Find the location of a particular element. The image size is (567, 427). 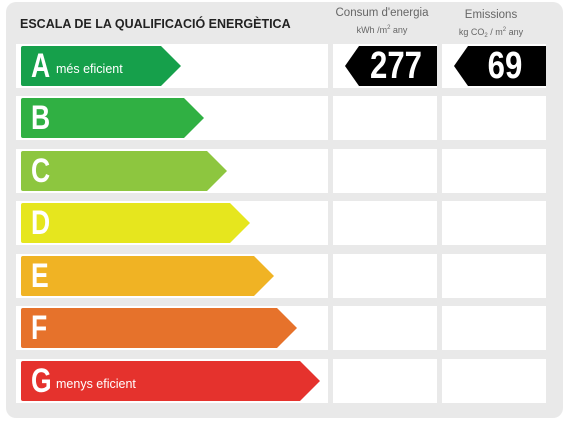

rating-sublabel: menys eficient is located at coordinates (96, 384).